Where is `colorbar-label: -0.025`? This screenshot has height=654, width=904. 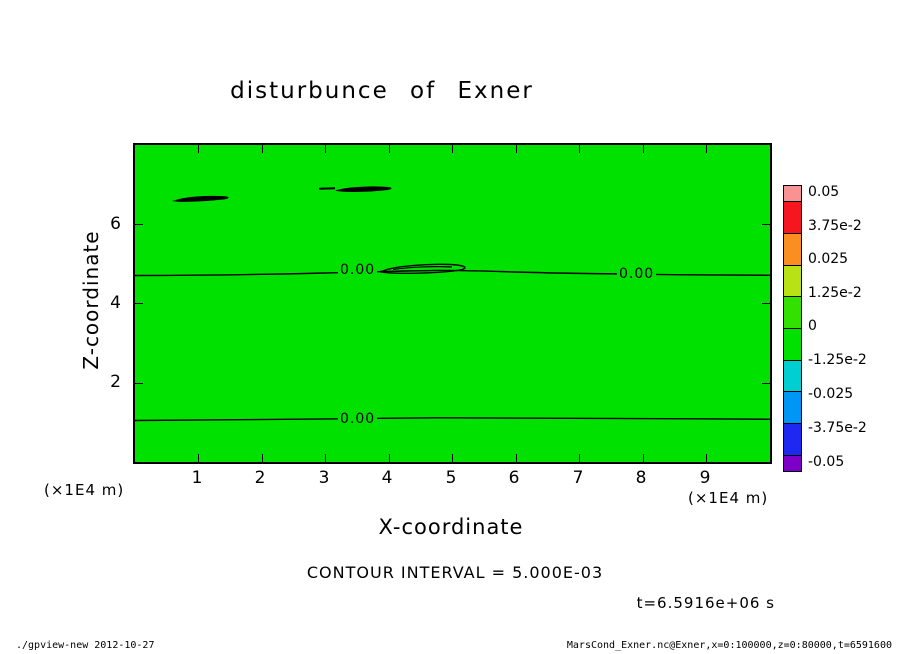 colorbar-label: -0.025 is located at coordinates (831, 394).